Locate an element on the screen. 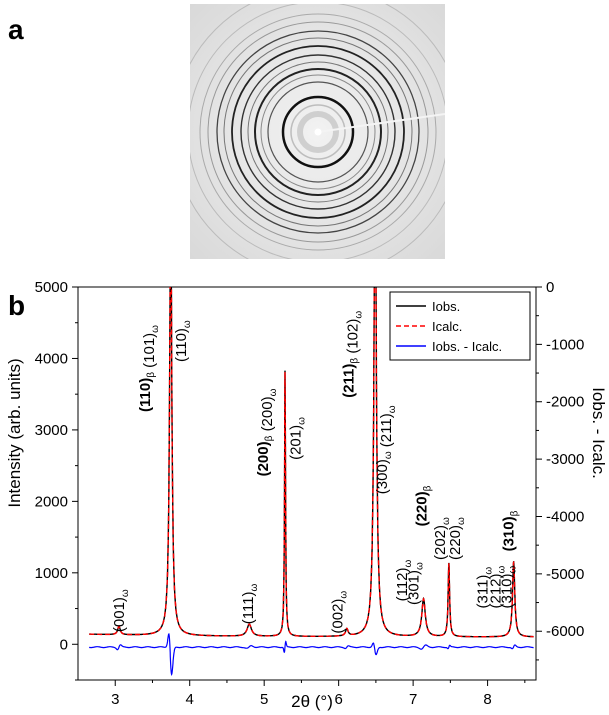 The height and width of the screenshot is (715, 609). panel-label-b: b is located at coordinates (17, 305).